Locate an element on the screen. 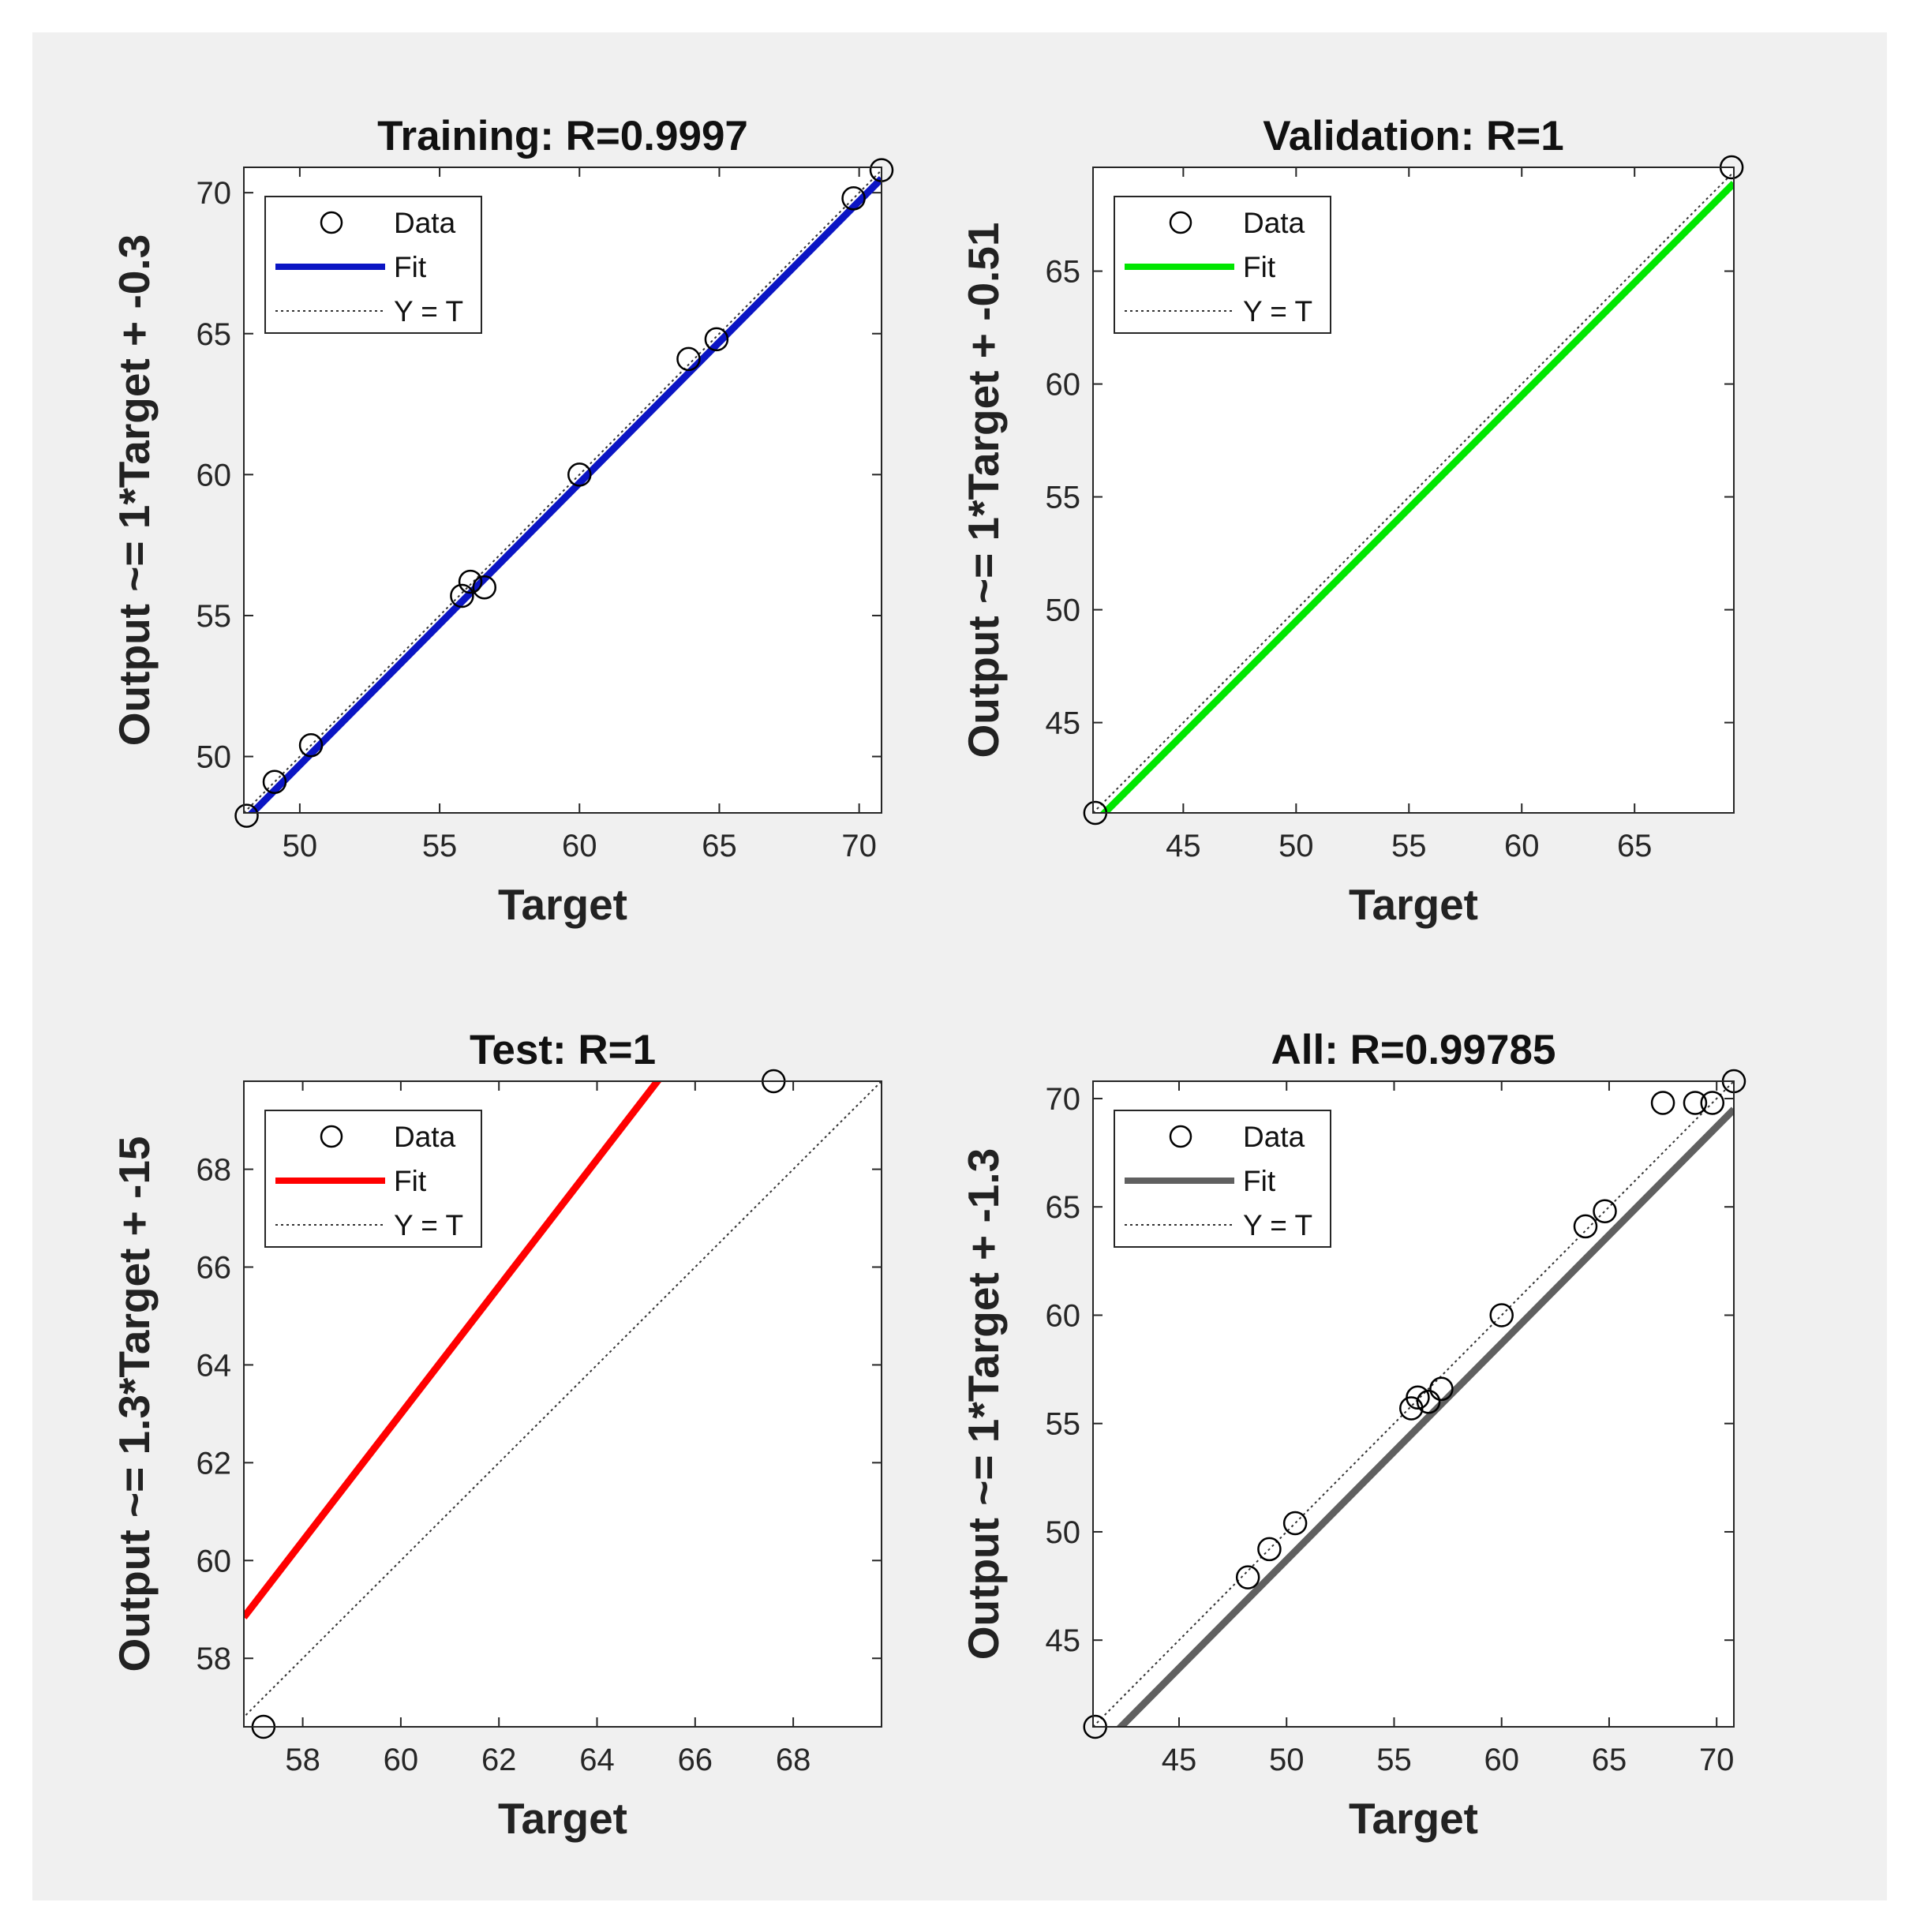 Image resolution: width=1913 pixels, height=1932 pixels. chart-title: All: R=0.99785 is located at coordinates (1413, 1050).